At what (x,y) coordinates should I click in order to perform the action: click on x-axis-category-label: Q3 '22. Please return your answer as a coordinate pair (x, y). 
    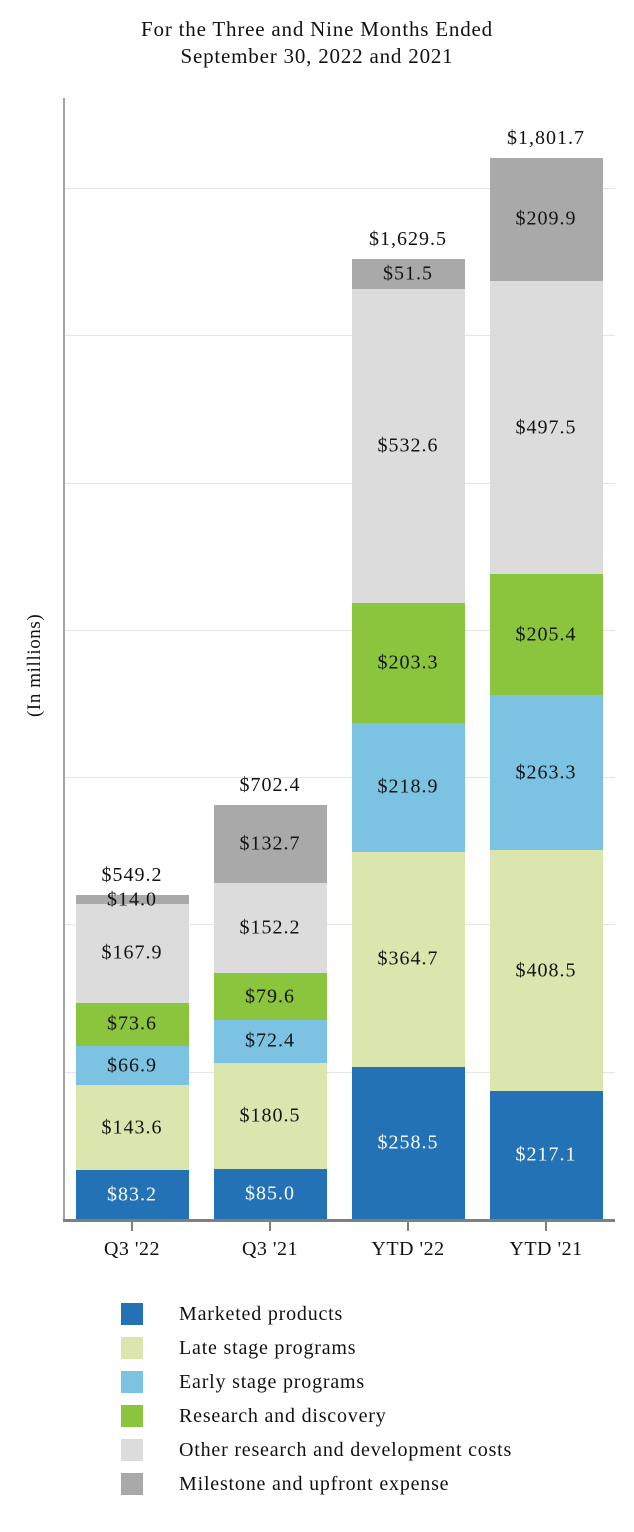
    Looking at the image, I should click on (132, 1249).